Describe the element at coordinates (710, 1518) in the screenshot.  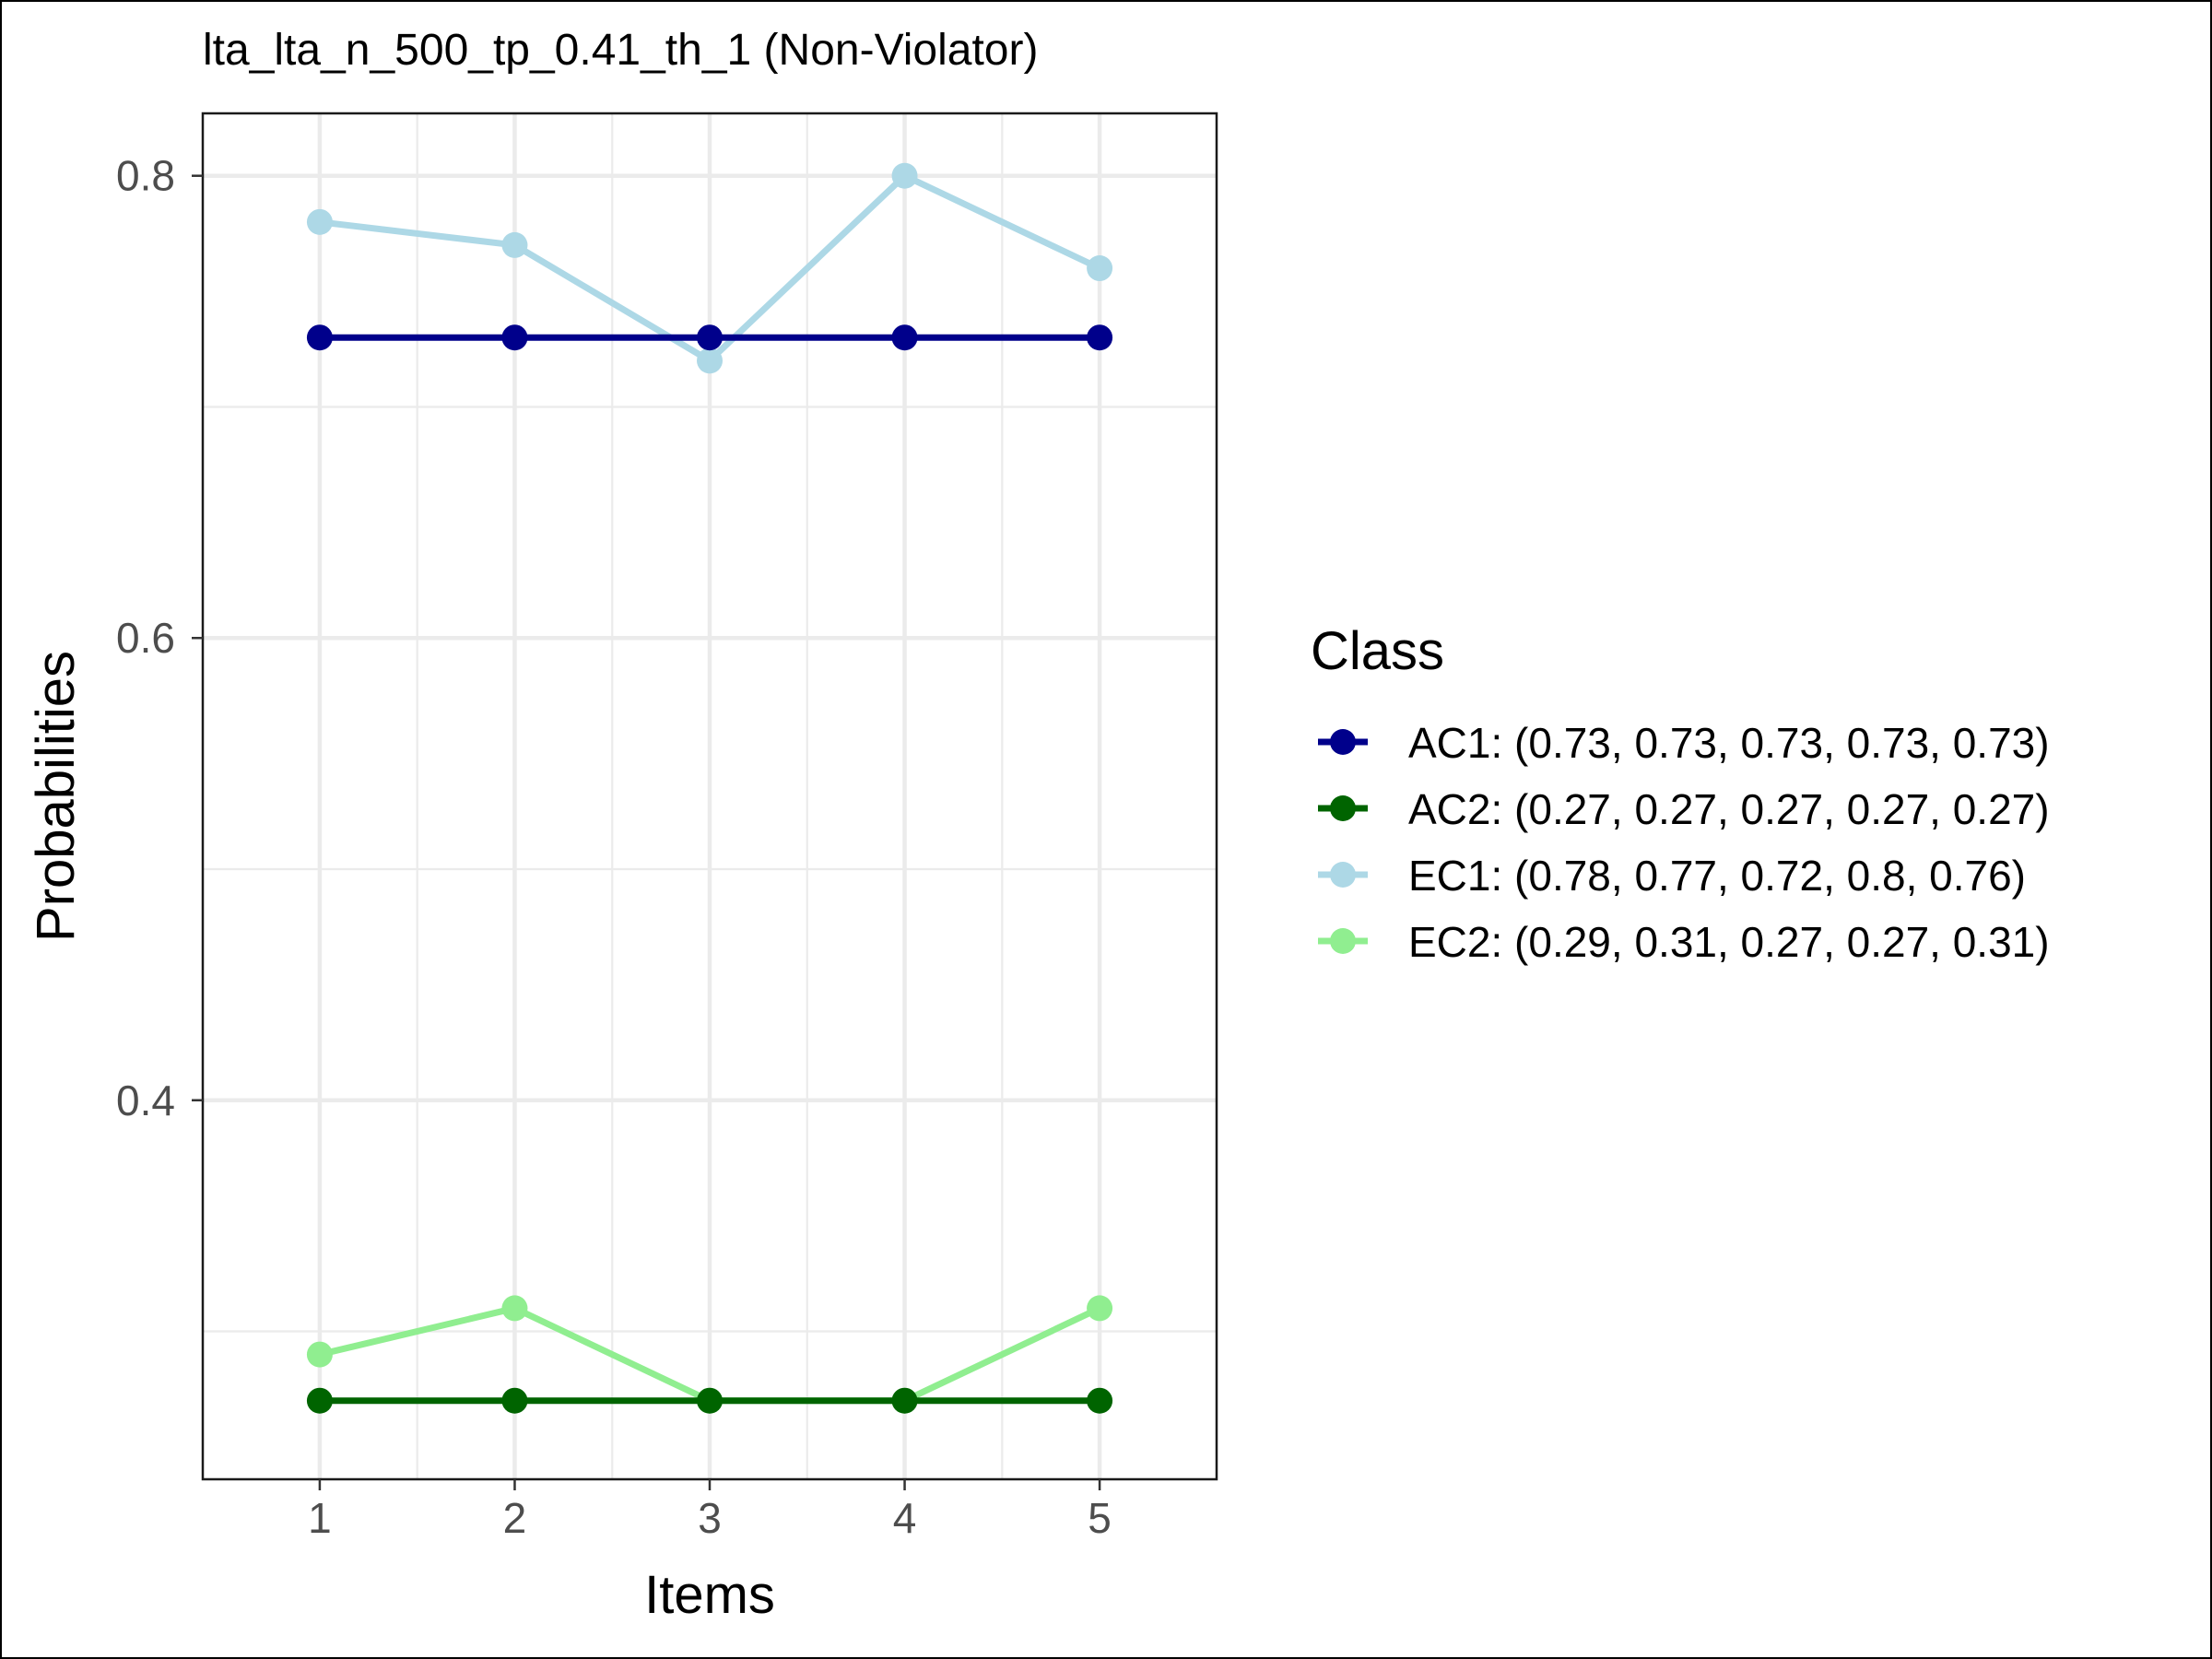
I see `x-tick-label: 3` at that location.